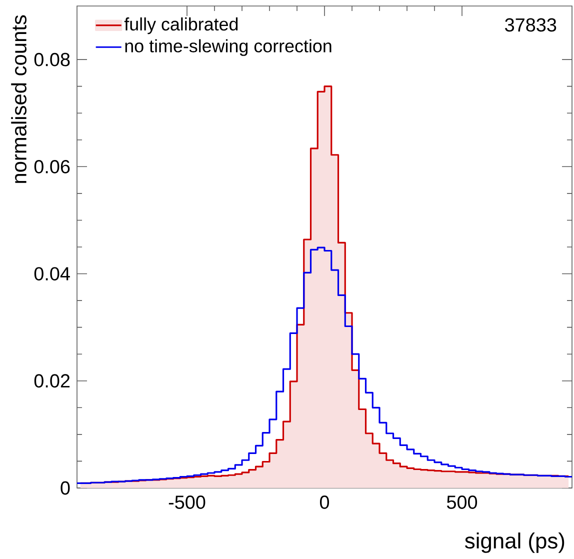 This screenshot has width=574, height=559. Describe the element at coordinates (18, 99) in the screenshot. I see `y-axis-title: normalised counts` at that location.